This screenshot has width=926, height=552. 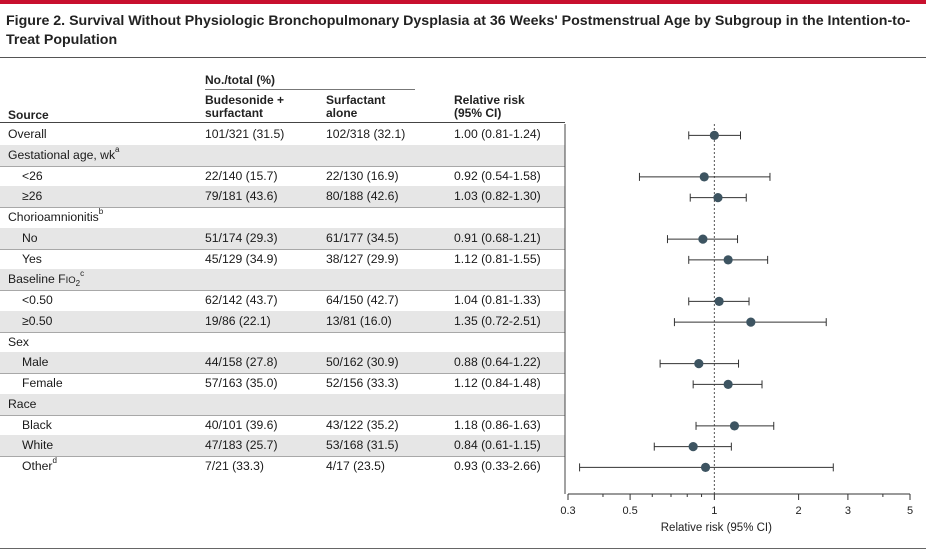 I want to click on row-label-text: No, so click(x=30, y=237).